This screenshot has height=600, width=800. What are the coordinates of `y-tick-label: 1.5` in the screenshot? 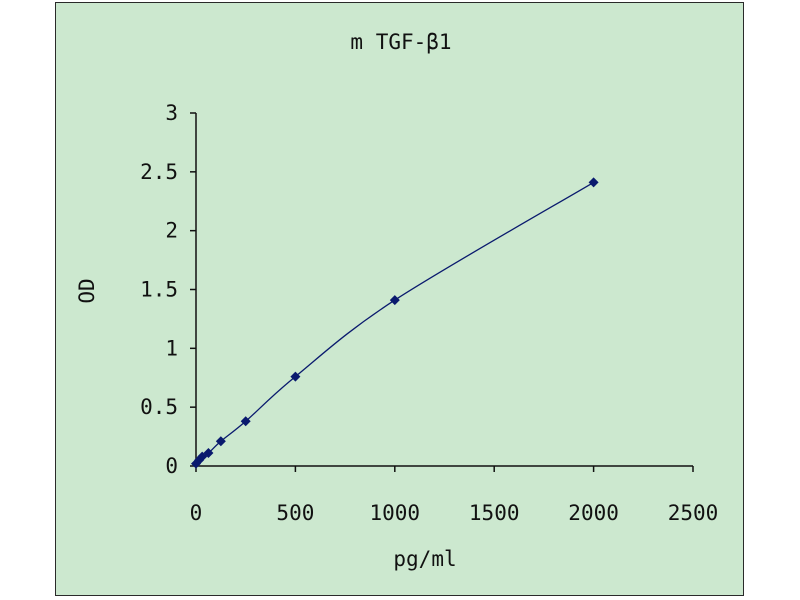 It's located at (159, 290).